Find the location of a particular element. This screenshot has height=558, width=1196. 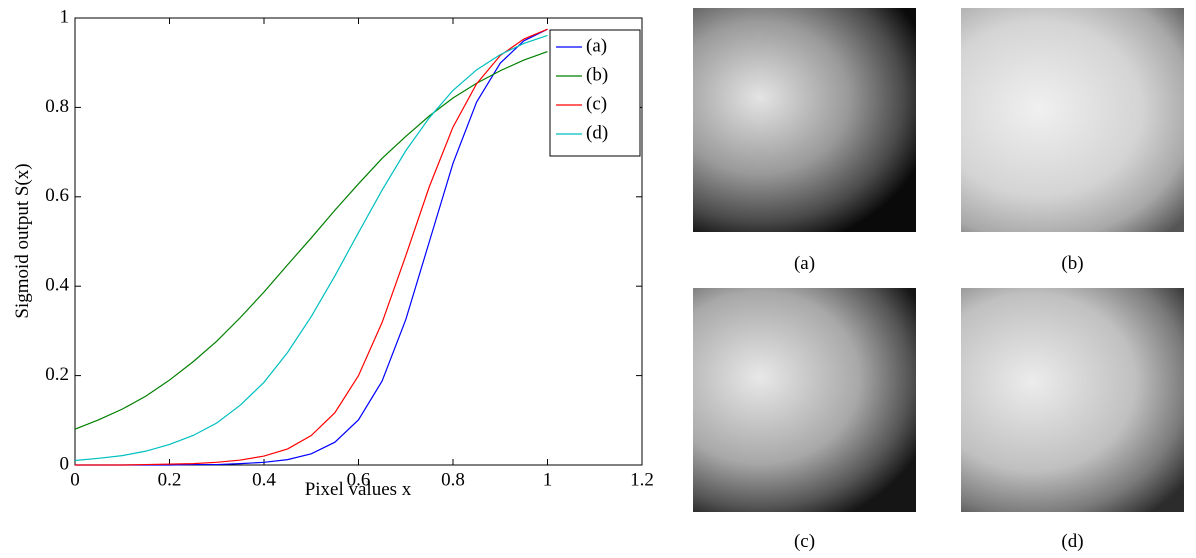

x-axis-label: Pixel values x is located at coordinates (358, 489).